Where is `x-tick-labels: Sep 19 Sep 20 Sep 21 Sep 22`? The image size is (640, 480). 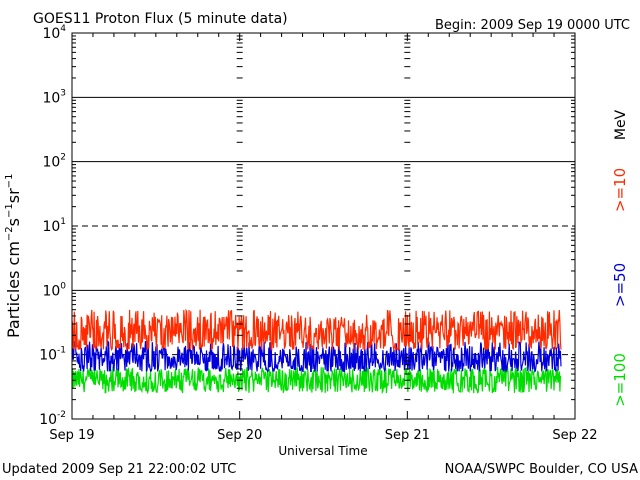 x-tick-labels: Sep 19 Sep 20 Sep 21 Sep 22 is located at coordinates (323, 435).